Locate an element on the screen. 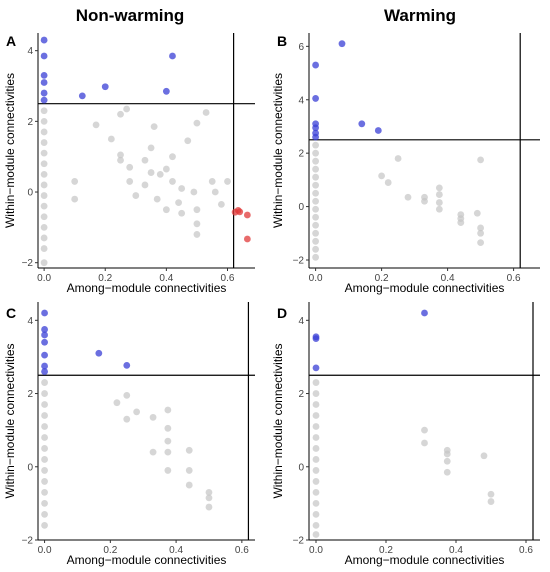  panel-label: D is located at coordinates (282, 313).